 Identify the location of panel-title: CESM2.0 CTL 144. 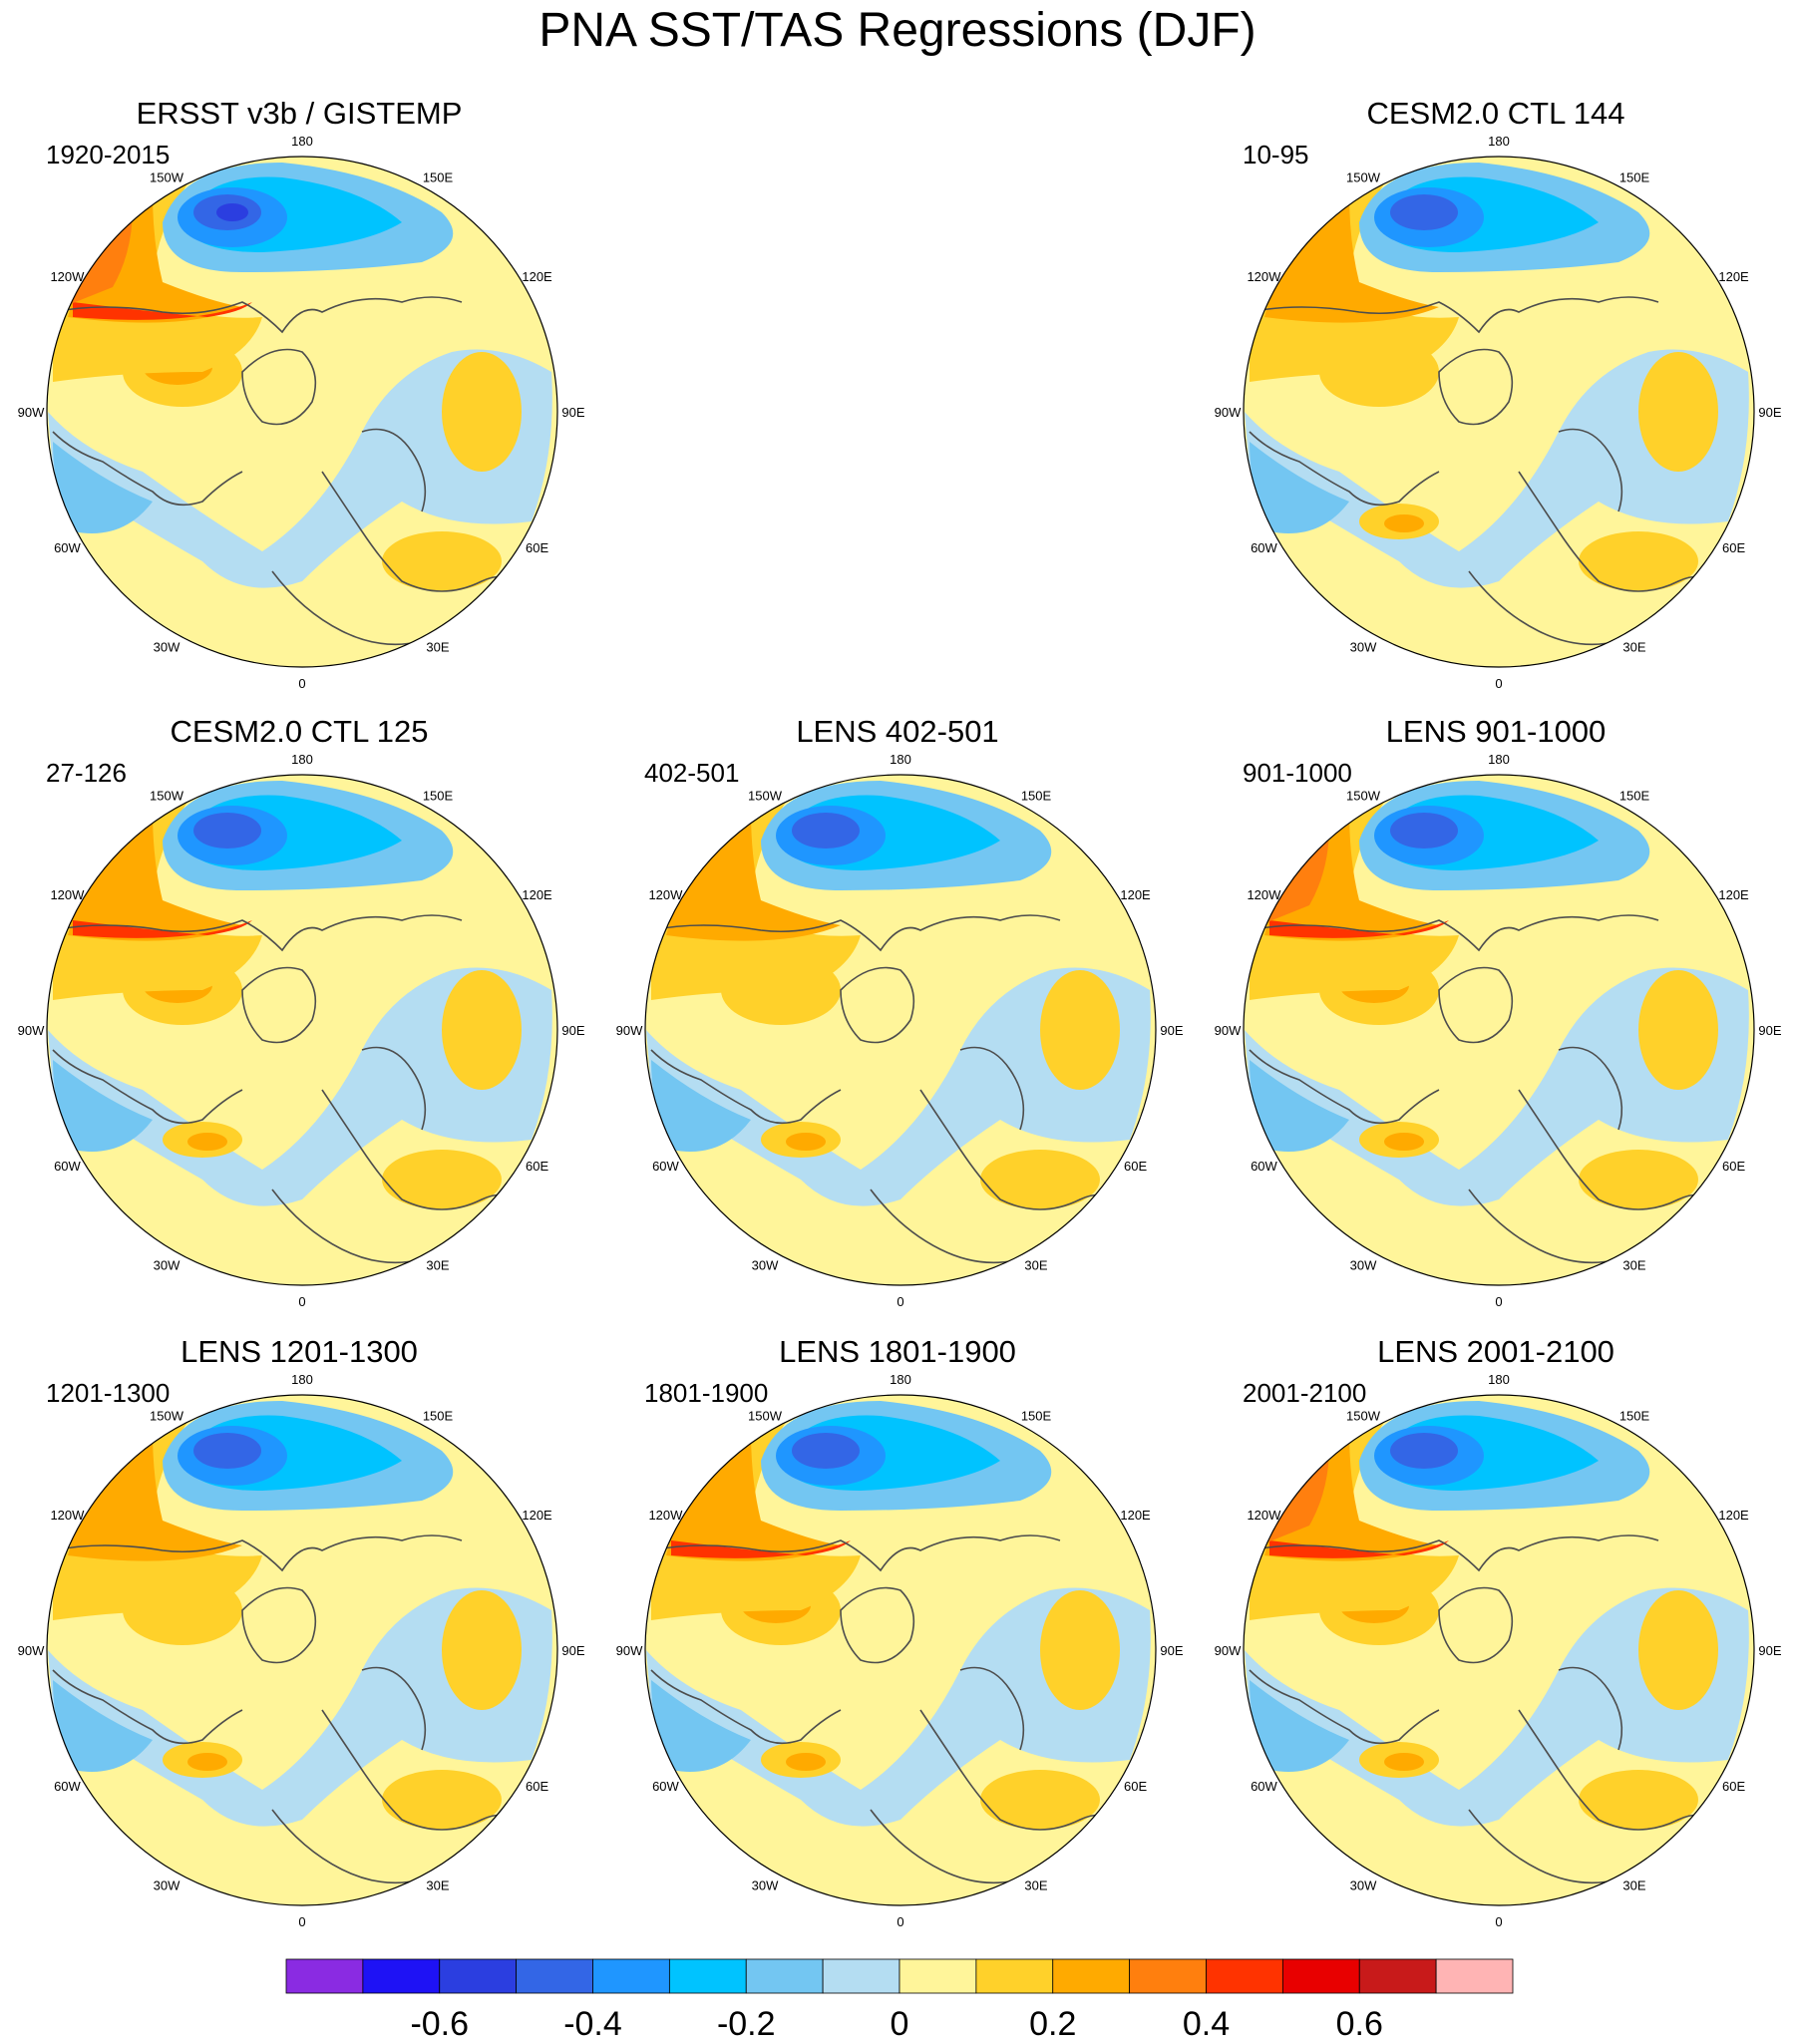
(1495, 113).